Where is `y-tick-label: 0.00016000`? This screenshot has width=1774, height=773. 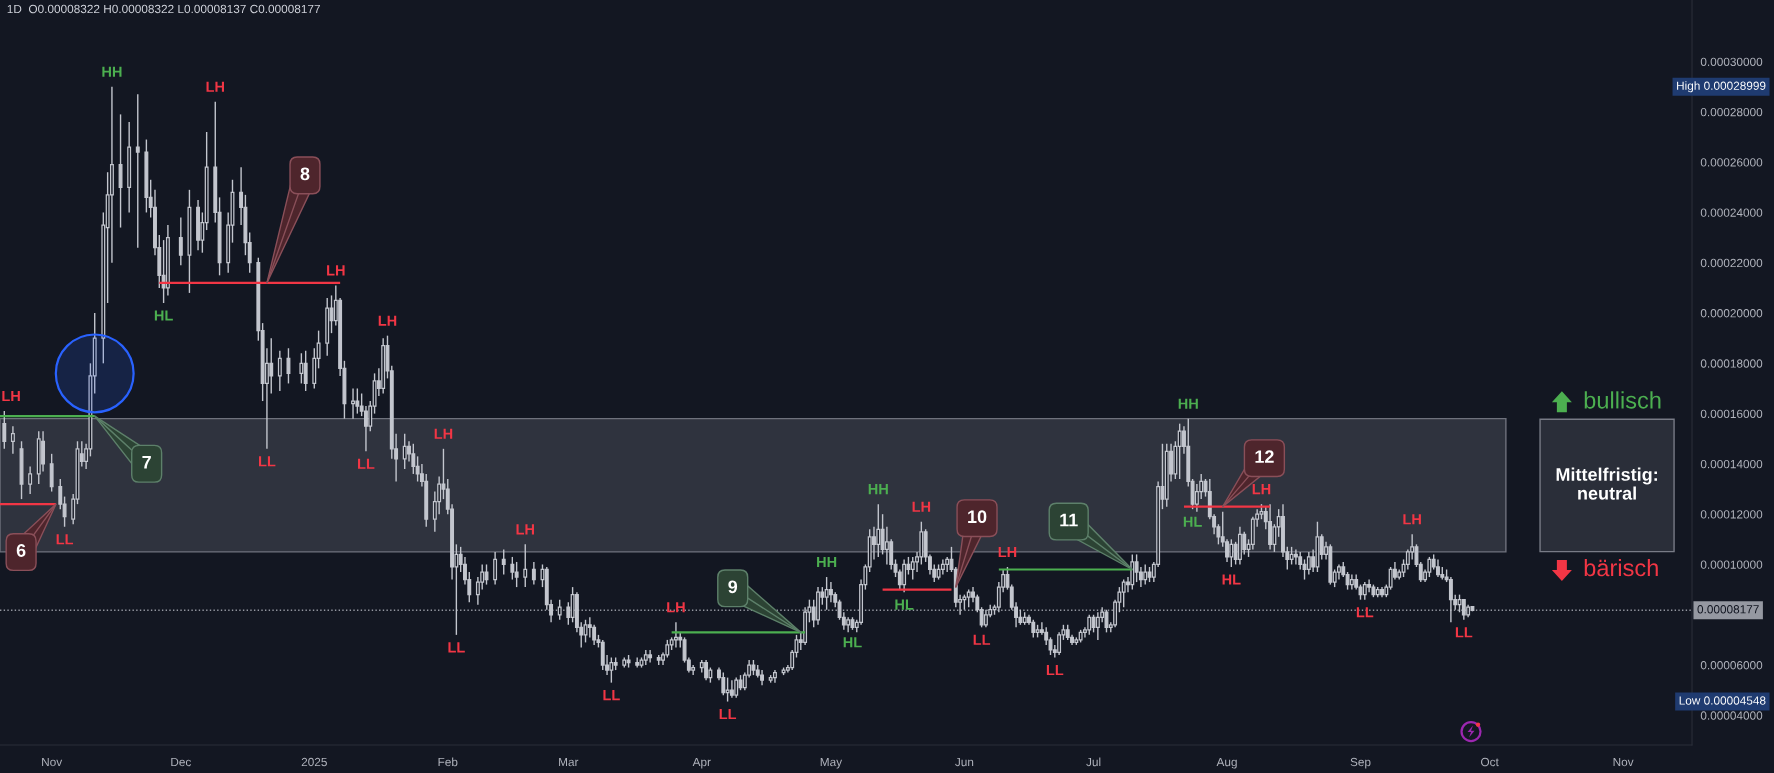
y-tick-label: 0.00016000 is located at coordinates (1731, 413).